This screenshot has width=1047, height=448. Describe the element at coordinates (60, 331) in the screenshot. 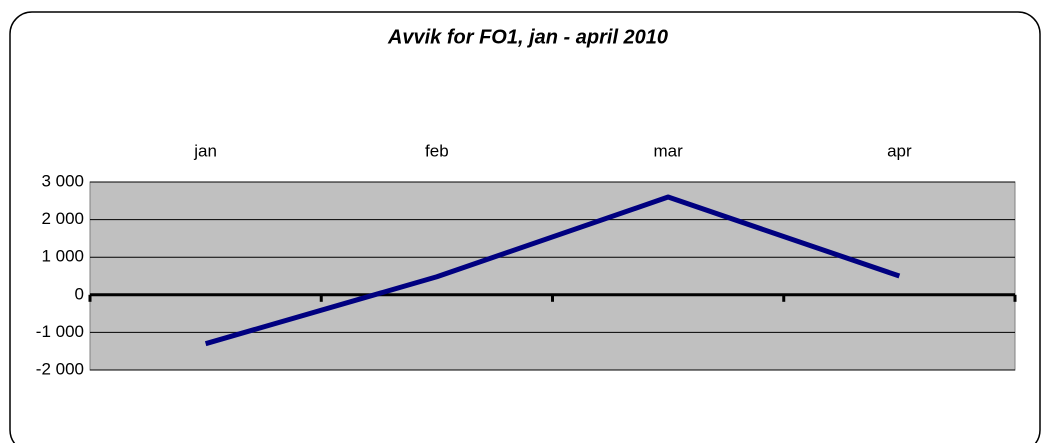

I see `y-tick-label: -1 000` at that location.